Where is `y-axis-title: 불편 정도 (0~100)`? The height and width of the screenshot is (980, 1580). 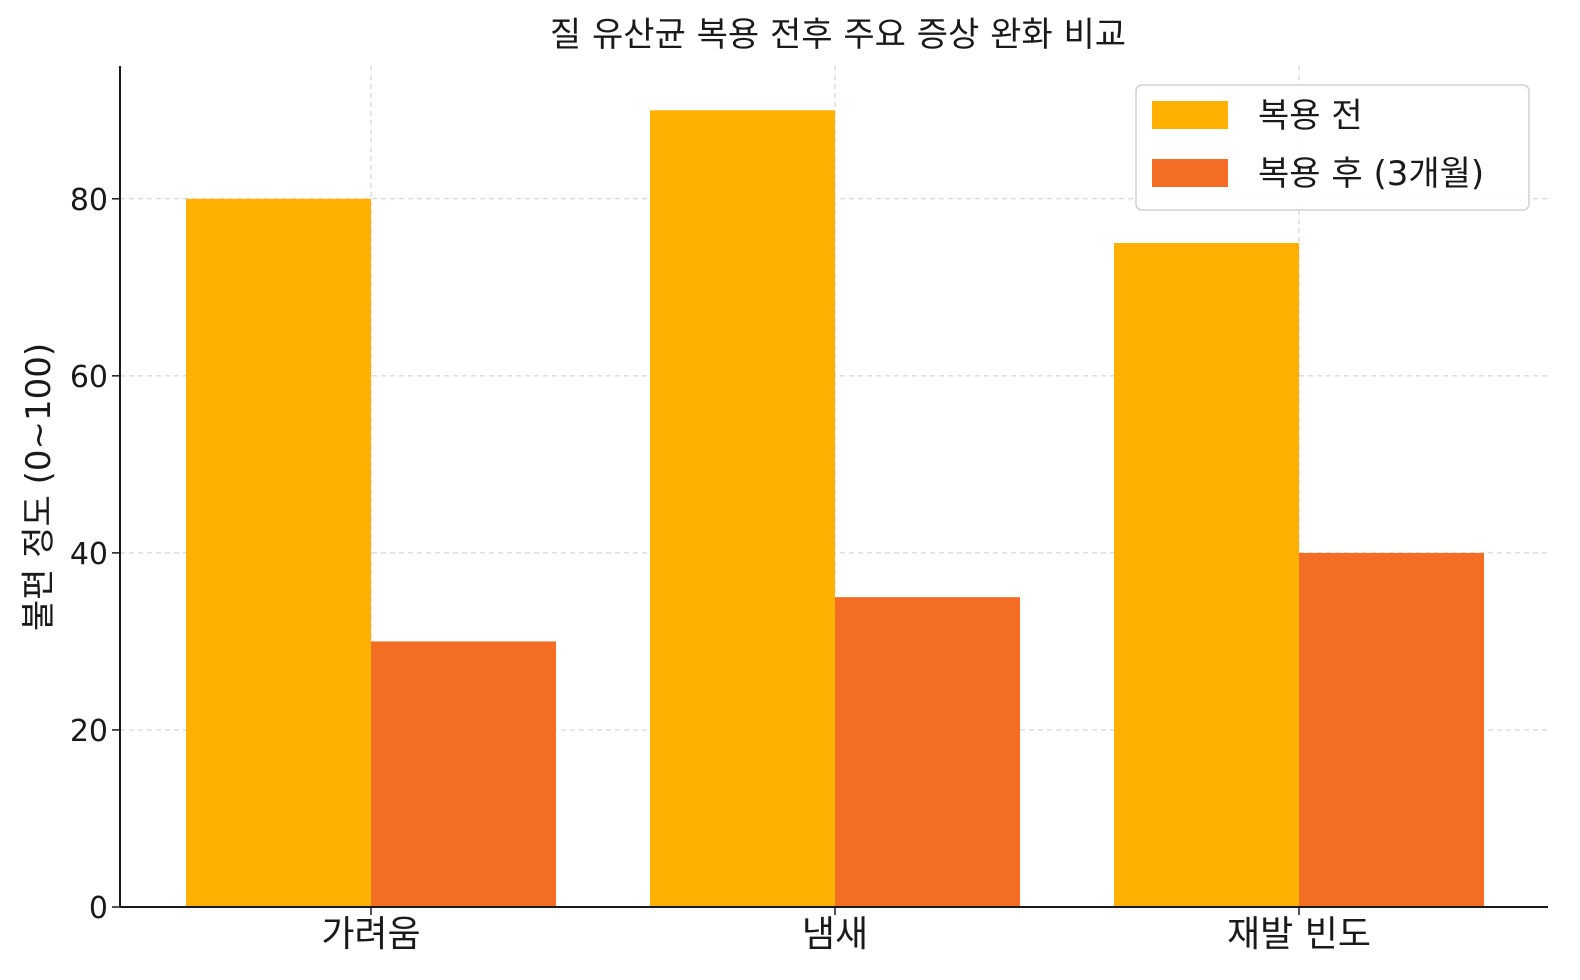
y-axis-title: 불편 정도 (0~100) is located at coordinates (39, 487).